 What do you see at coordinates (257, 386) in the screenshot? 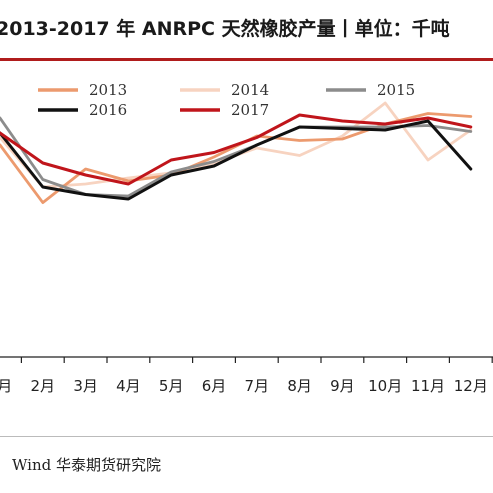
I see `x-tick-label: 7月` at bounding box center [257, 386].